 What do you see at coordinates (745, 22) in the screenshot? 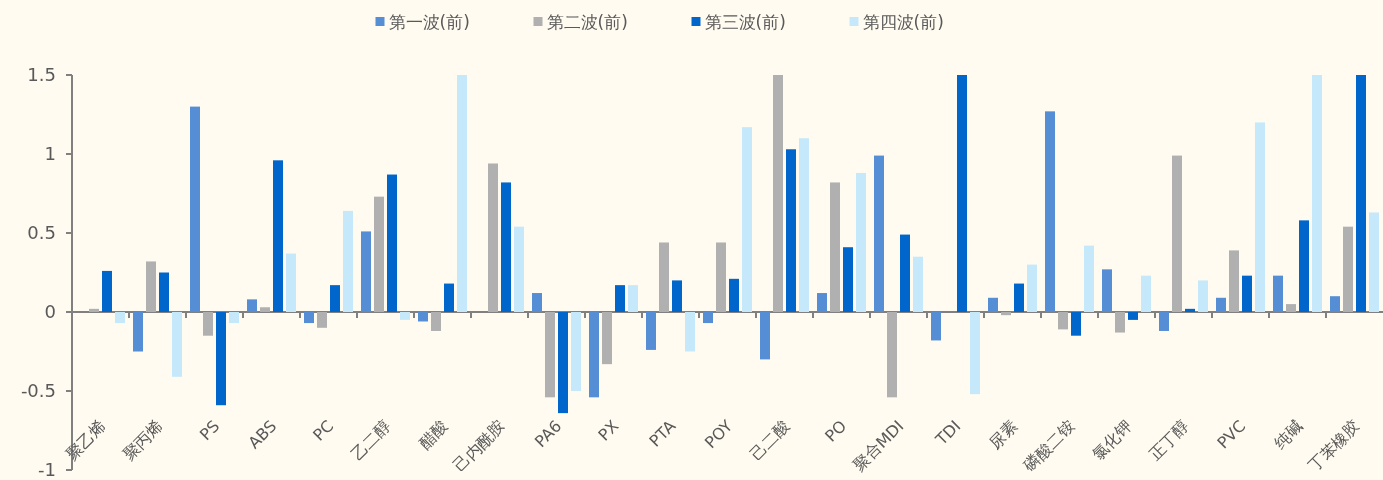
I see `legend-label: 第三波(前)` at bounding box center [745, 22].